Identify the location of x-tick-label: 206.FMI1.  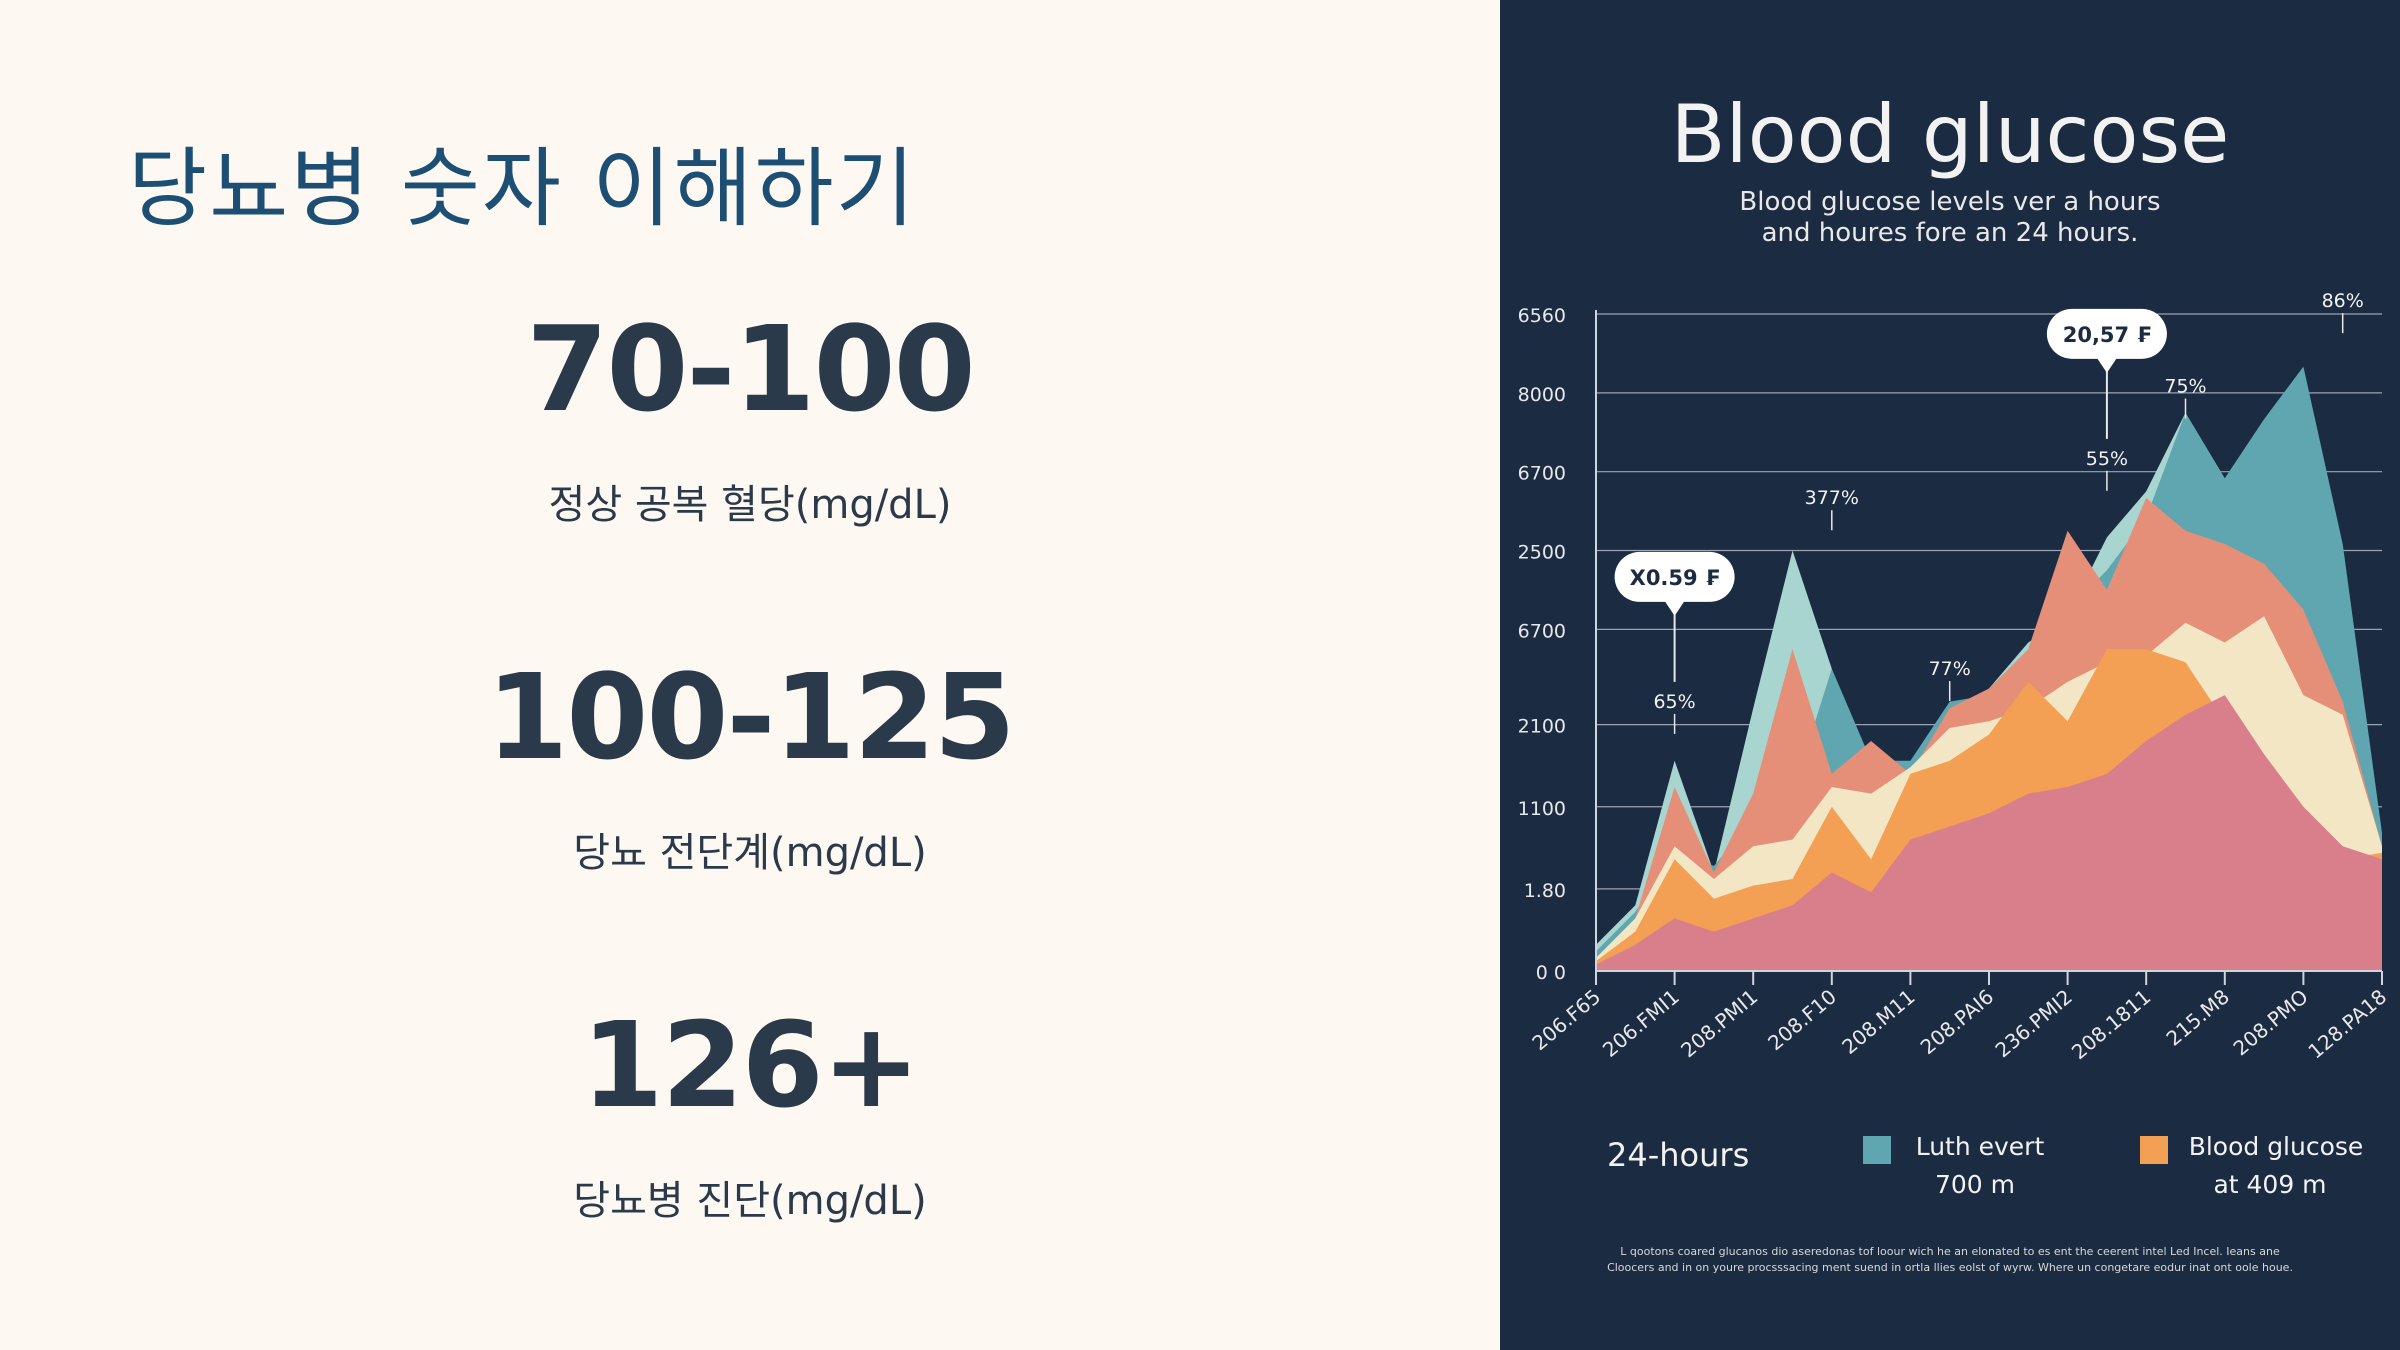
(1641, 1022).